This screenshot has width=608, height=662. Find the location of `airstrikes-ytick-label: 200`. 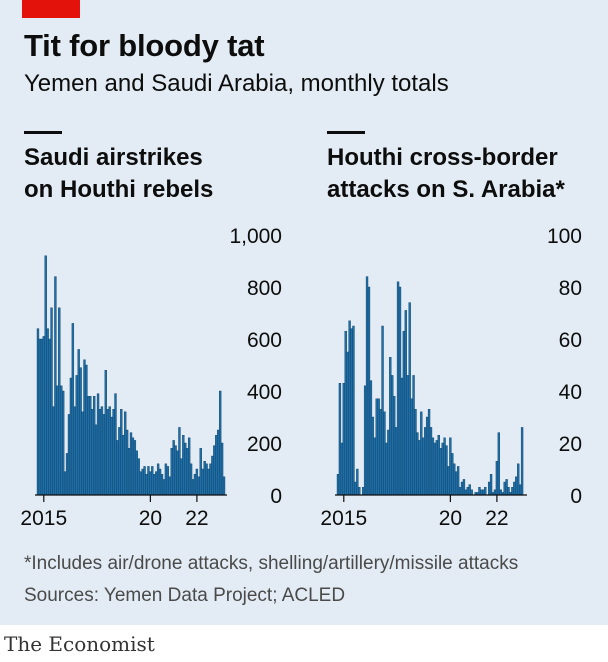

airstrikes-ytick-label: 200 is located at coordinates (264, 444).